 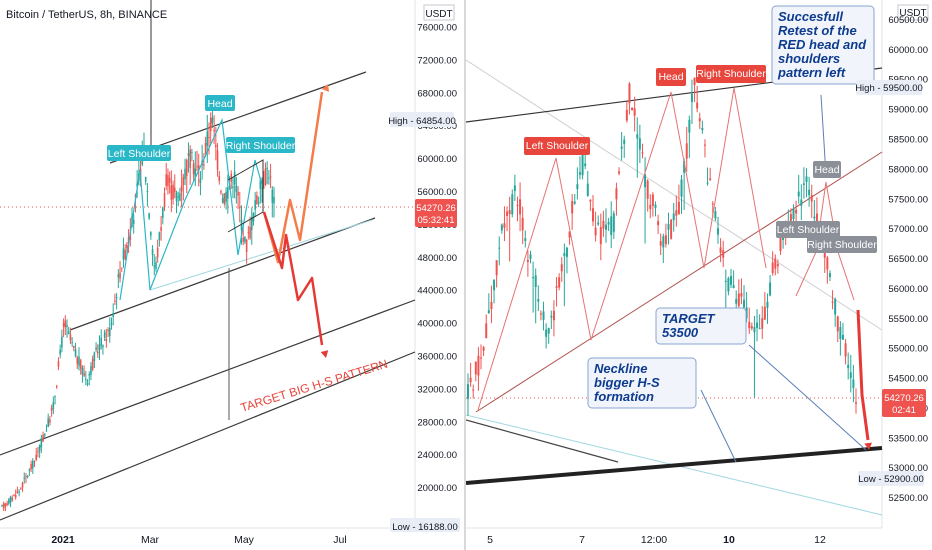 I want to click on neckline-callout-box, so click(x=642, y=383).